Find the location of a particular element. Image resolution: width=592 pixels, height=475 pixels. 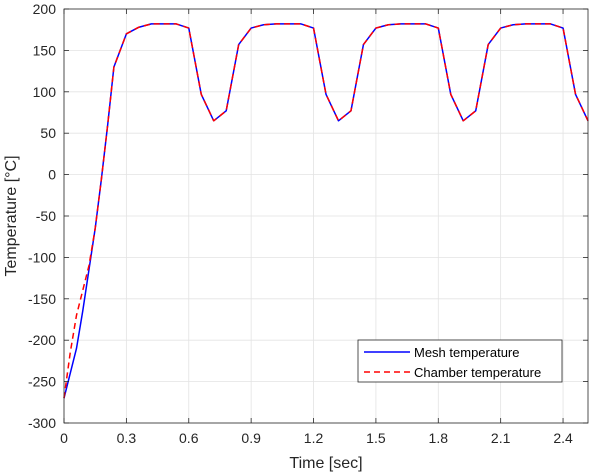

legend-label-mesh: Mesh temperature is located at coordinates (467, 352).